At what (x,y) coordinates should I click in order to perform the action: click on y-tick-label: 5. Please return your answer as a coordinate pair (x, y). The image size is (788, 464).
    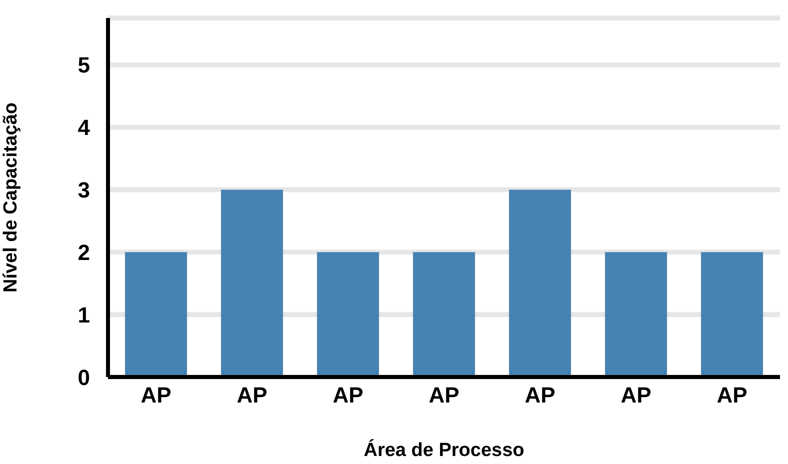
    Looking at the image, I should click on (84, 65).